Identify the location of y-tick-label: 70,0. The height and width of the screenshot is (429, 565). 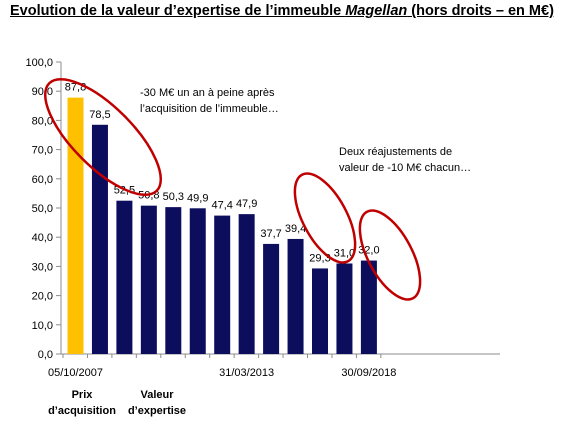
(42, 151).